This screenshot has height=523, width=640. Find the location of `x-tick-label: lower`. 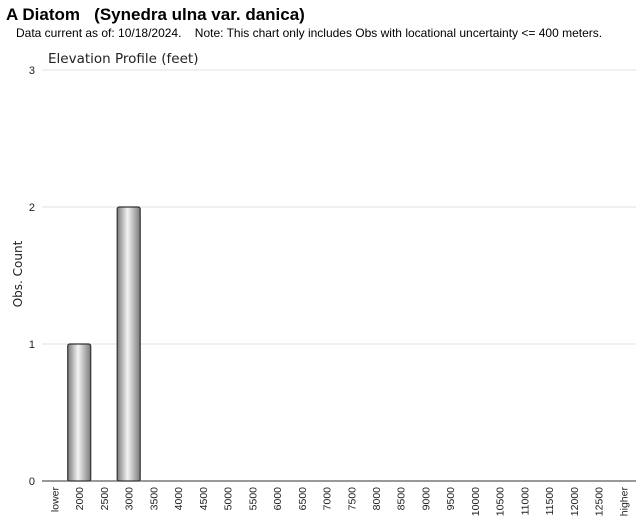

x-tick-label: lower is located at coordinates (56, 499).